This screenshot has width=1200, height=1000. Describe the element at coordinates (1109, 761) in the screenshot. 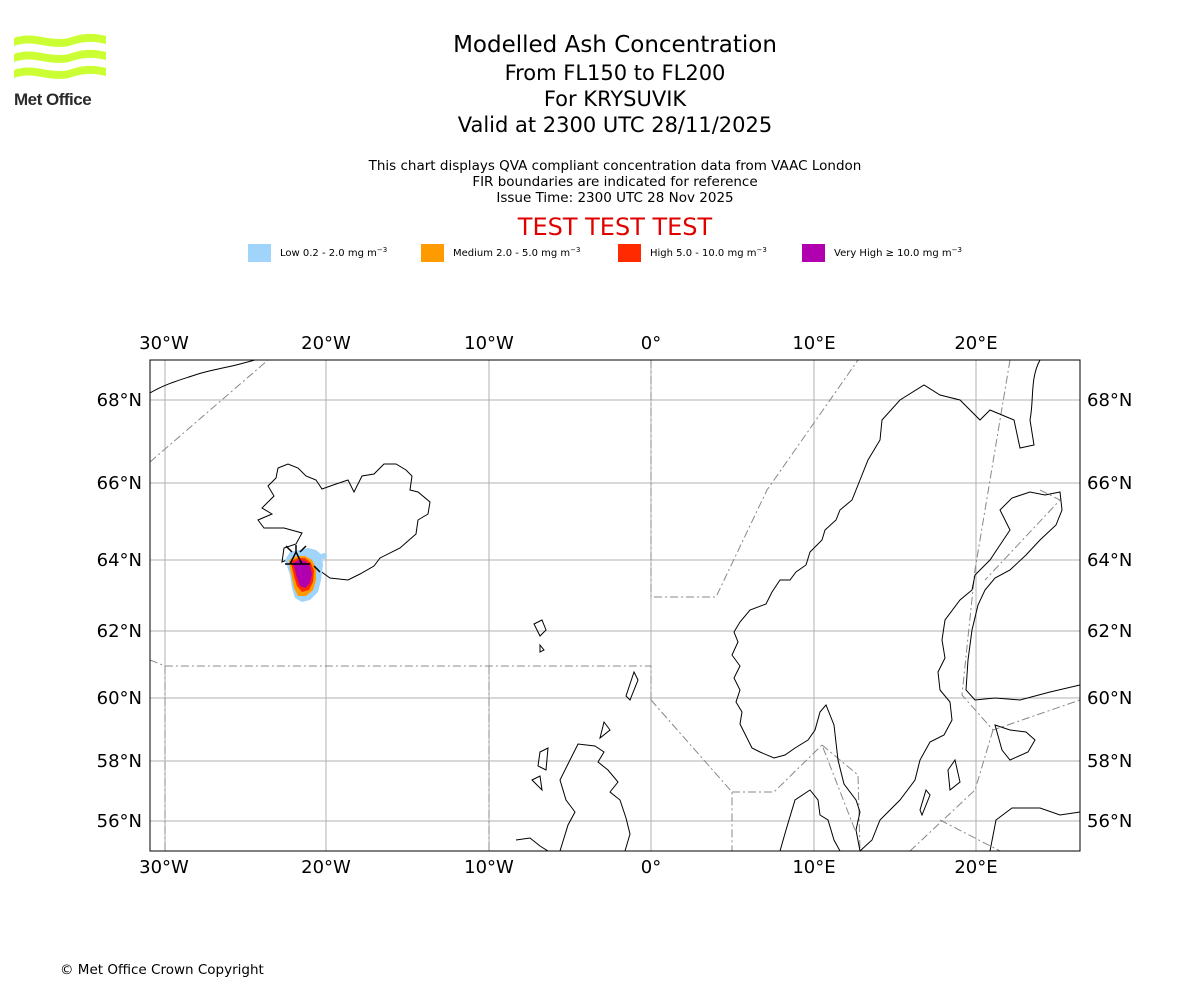

I see `lat-label-right-58n: 58°N` at that location.